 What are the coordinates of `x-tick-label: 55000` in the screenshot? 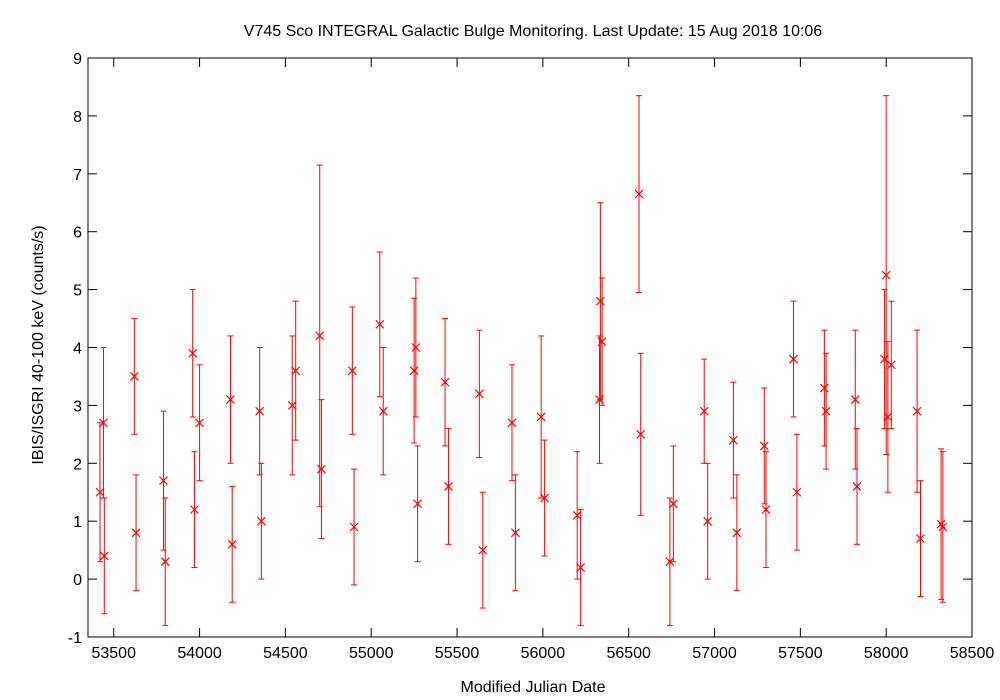 It's located at (371, 653).